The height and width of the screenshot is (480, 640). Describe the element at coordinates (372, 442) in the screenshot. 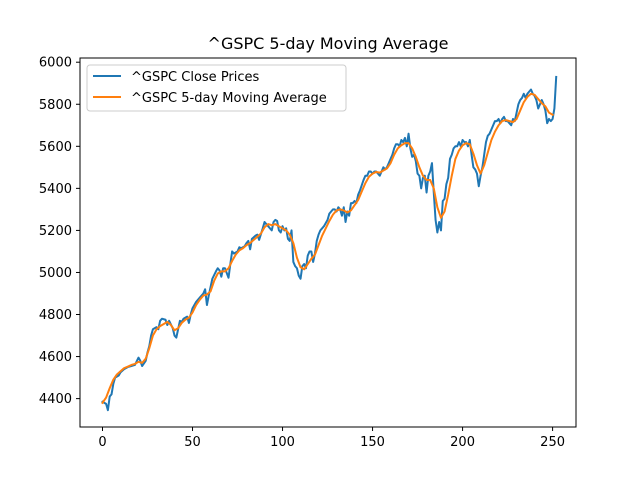

I see `x-tick-label: 150` at that location.